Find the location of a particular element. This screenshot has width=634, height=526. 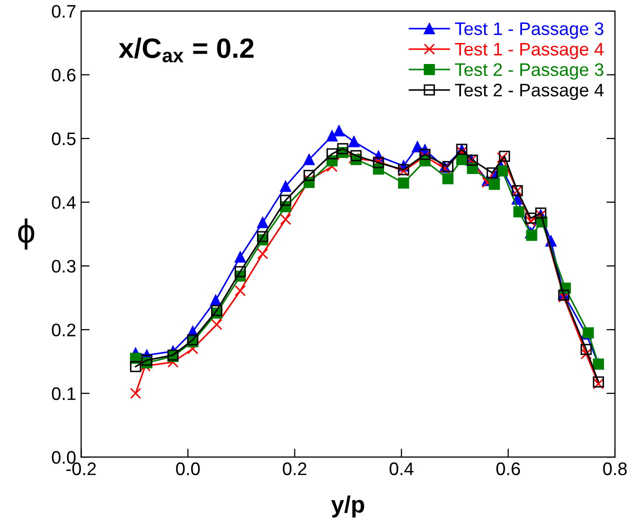

legend-label: Test 1 - Passage 4 is located at coordinates (529, 51).